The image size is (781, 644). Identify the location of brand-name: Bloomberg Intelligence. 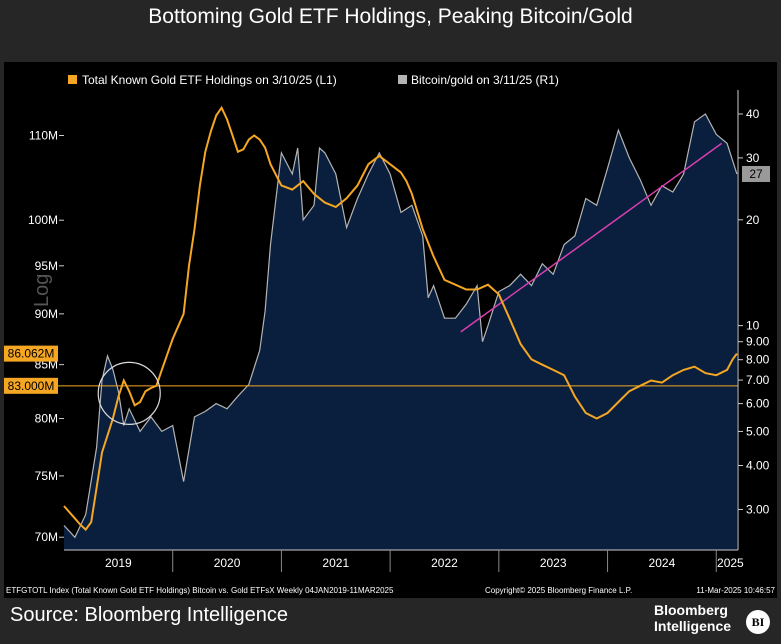
(692, 618).